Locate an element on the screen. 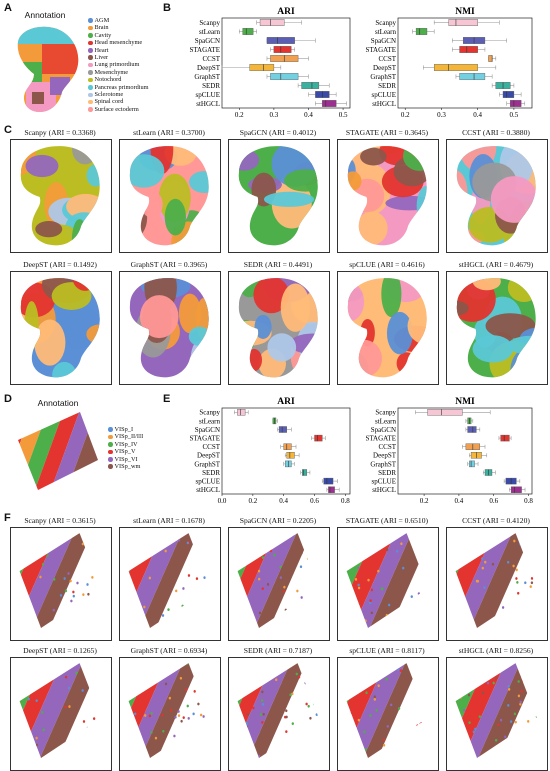 The width and height of the screenshot is (550, 771). legend-item-brain: Brain is located at coordinates (118, 27).